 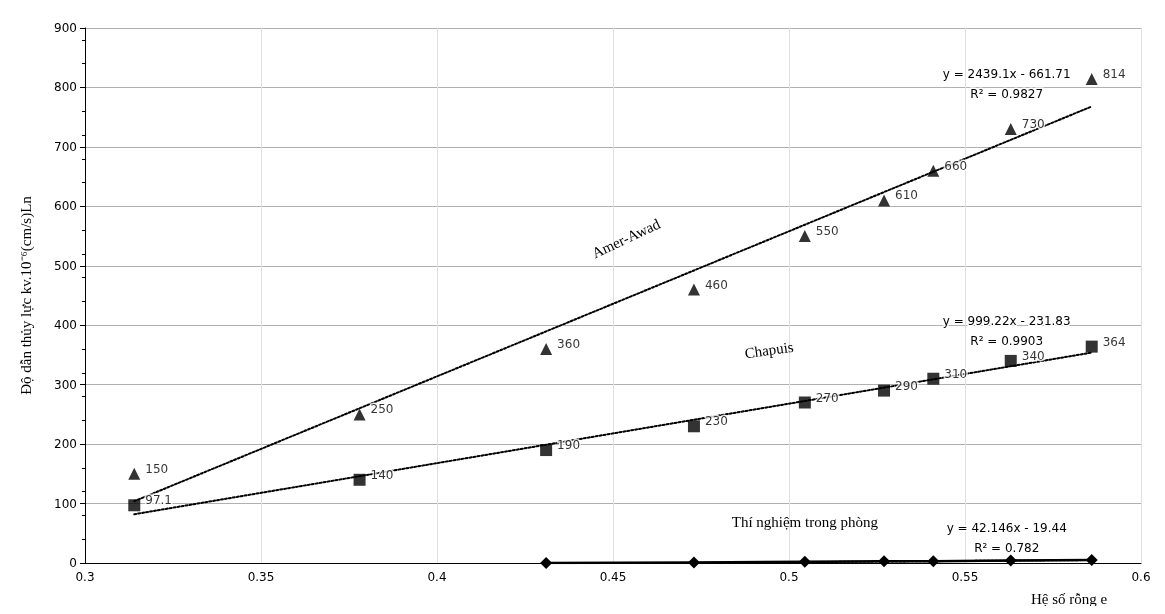 I want to click on y-tick-label: 700, so click(x=65, y=146).